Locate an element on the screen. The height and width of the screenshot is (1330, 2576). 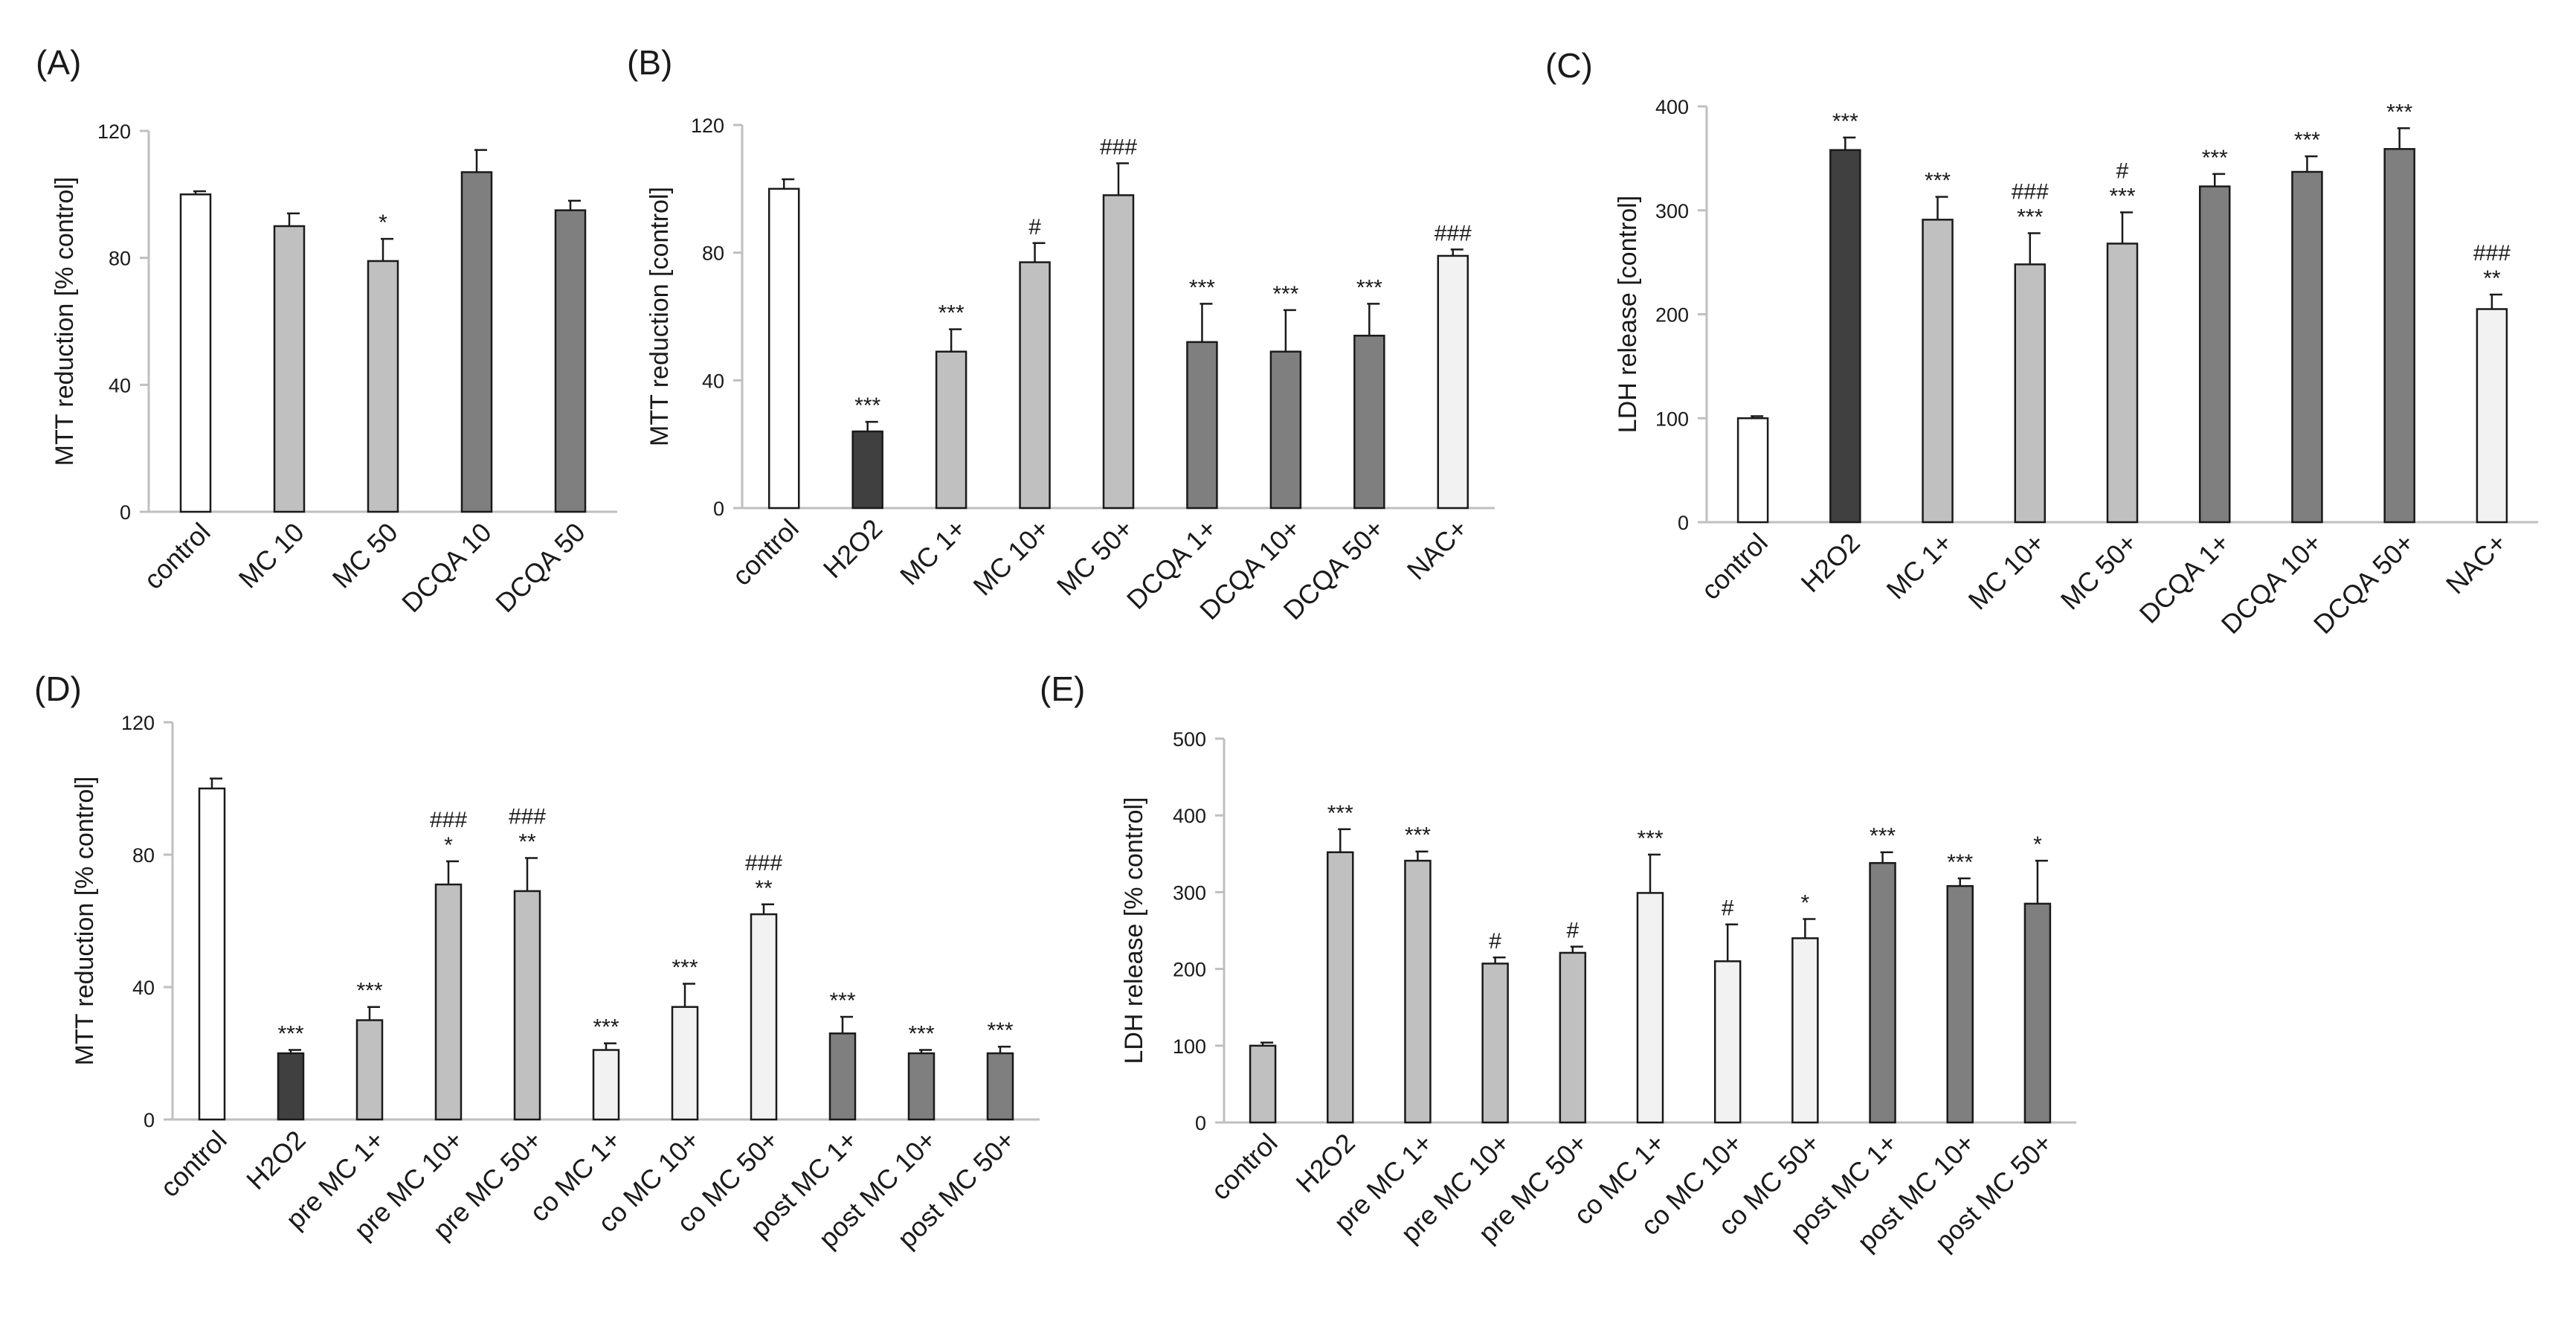
y-axis-label: MTT reduction [control] is located at coordinates (659, 316).